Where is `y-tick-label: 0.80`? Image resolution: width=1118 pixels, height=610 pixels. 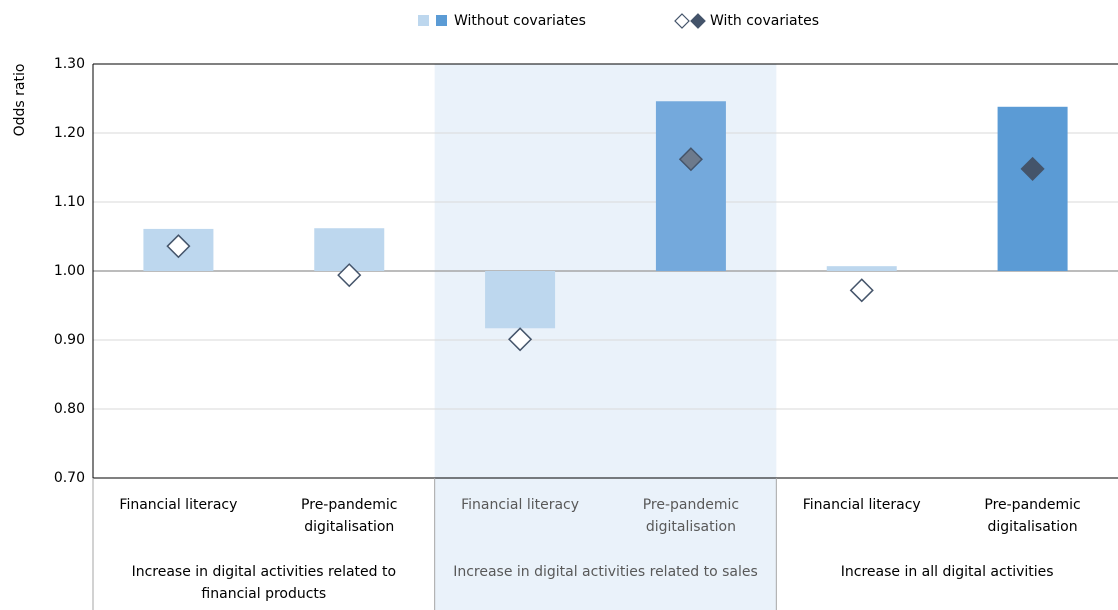
y-tick-label: 0.80 is located at coordinates (69, 409).